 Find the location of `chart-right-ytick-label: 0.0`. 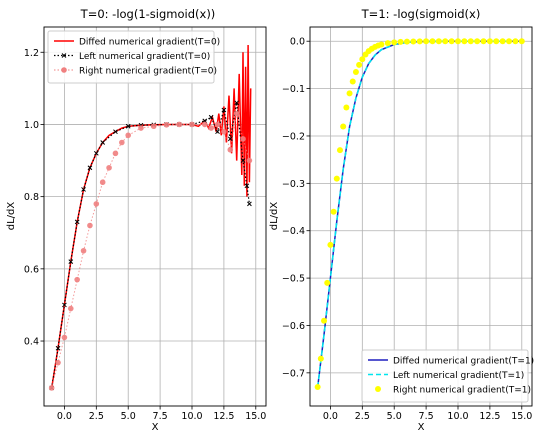

chart-right-ytick-label: 0.0 is located at coordinates (297, 42).